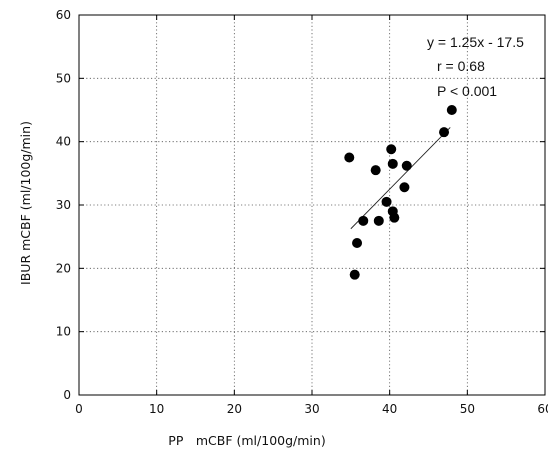  Describe the element at coordinates (461, 66) in the screenshot. I see `correlation-coefficient: r = 0.68` at that location.